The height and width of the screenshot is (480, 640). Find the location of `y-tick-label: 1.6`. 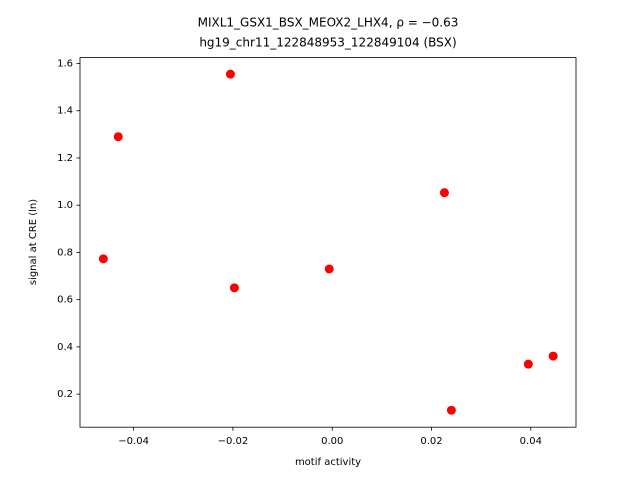

y-tick-label: 1.6 is located at coordinates (65, 64).